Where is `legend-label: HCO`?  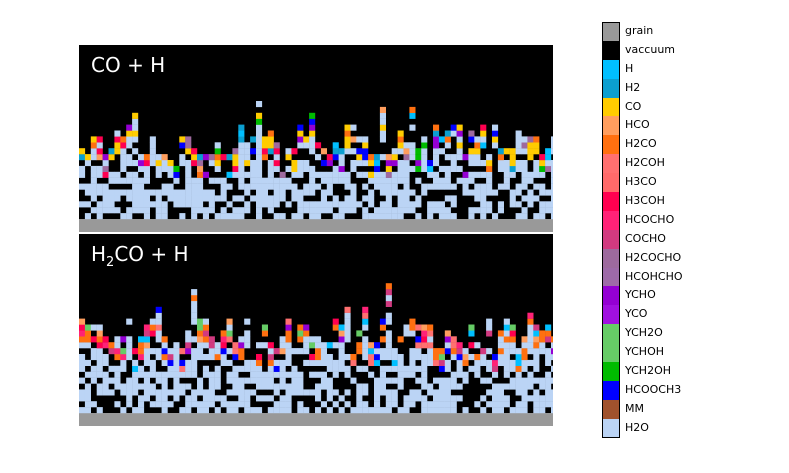 legend-label: HCO is located at coordinates (637, 125).